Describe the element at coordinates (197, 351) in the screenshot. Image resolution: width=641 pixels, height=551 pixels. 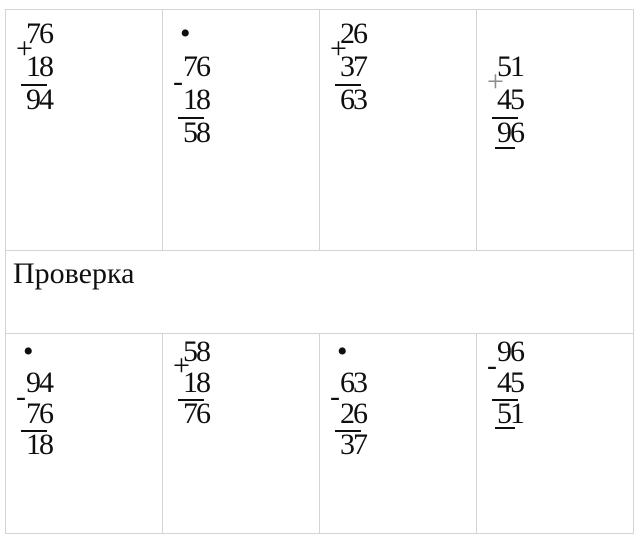
I see `operand-top: 58` at that location.